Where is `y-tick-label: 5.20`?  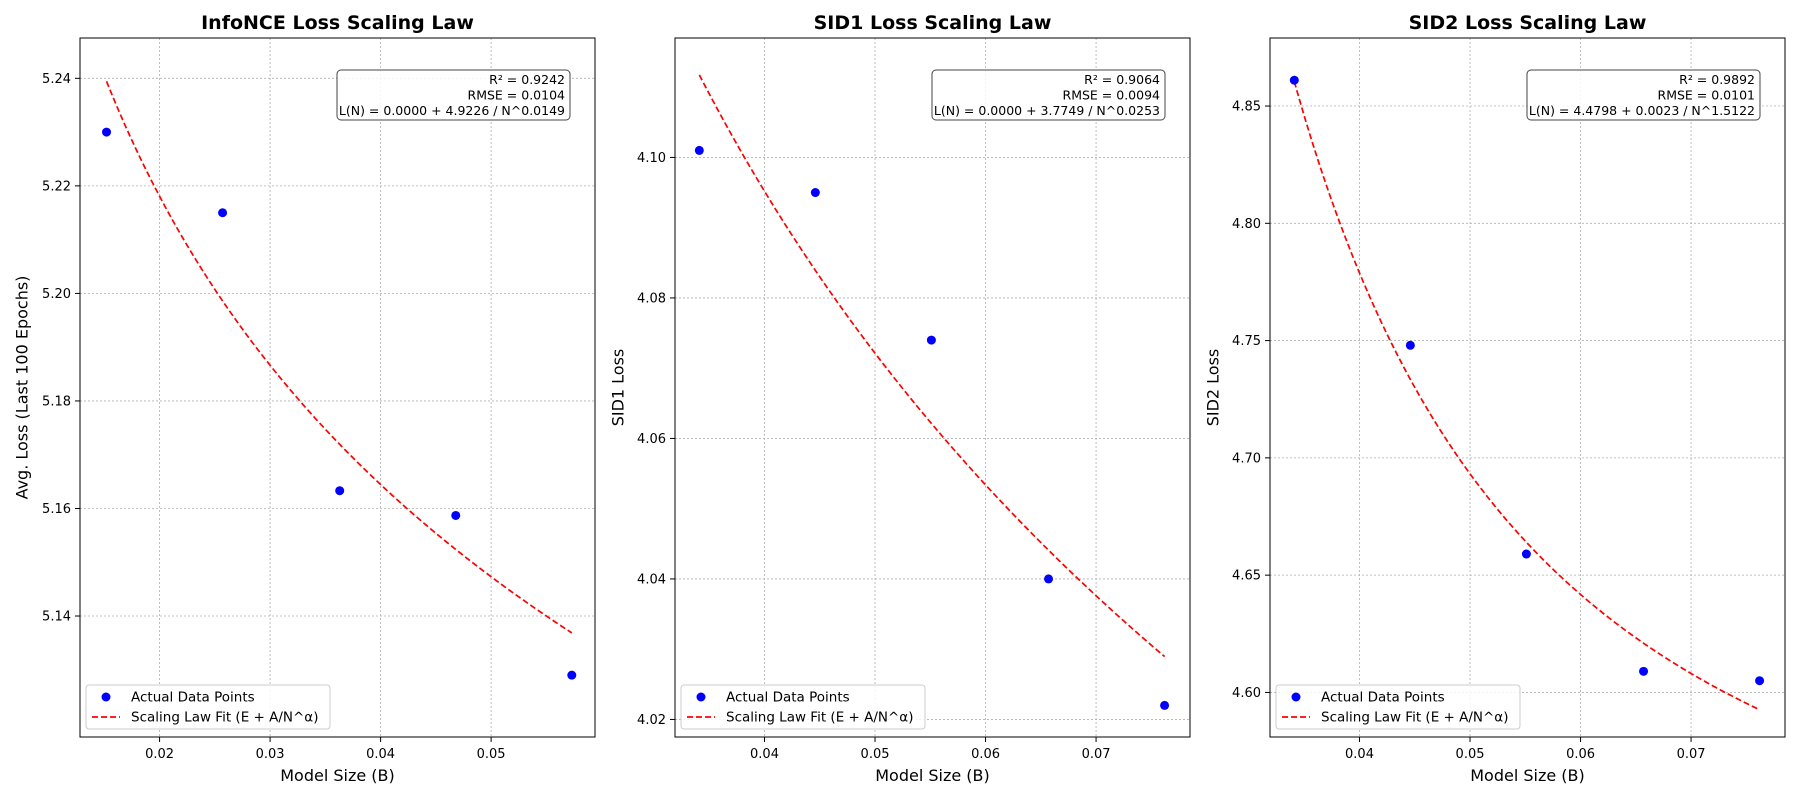 y-tick-label: 5.20 is located at coordinates (56, 294).